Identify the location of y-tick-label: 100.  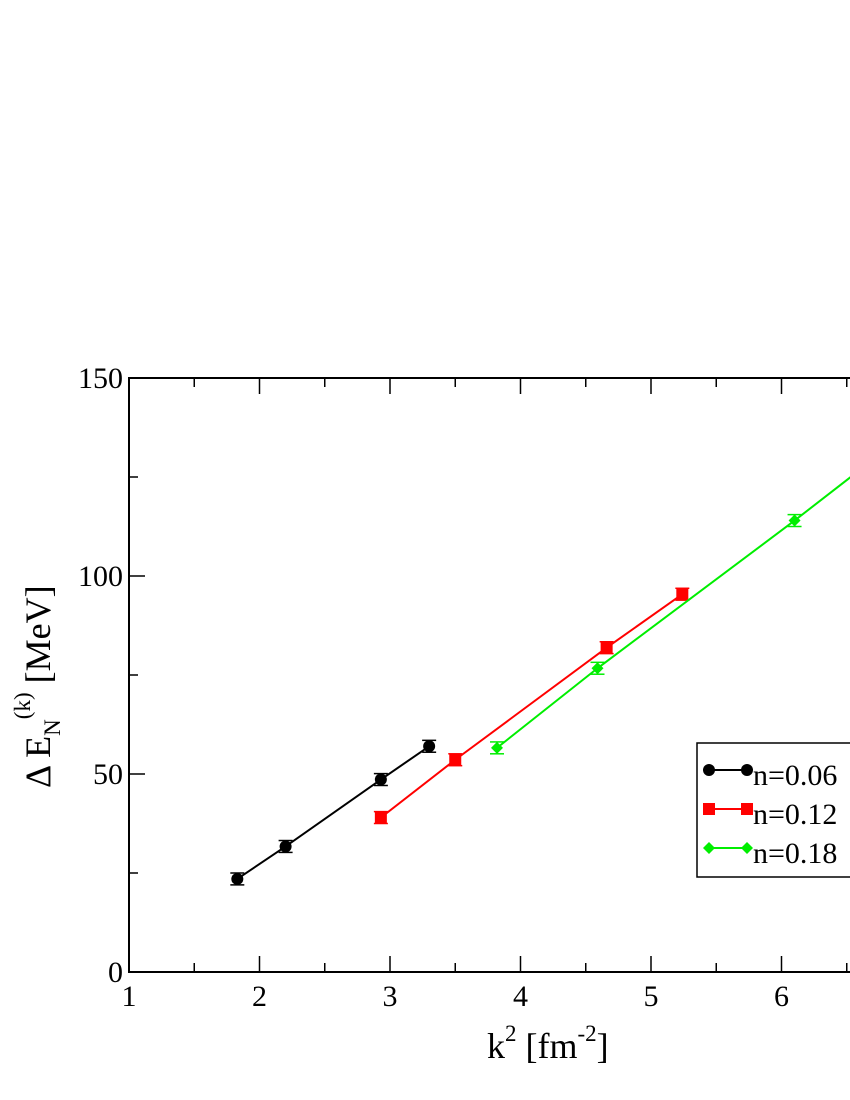
(100, 576).